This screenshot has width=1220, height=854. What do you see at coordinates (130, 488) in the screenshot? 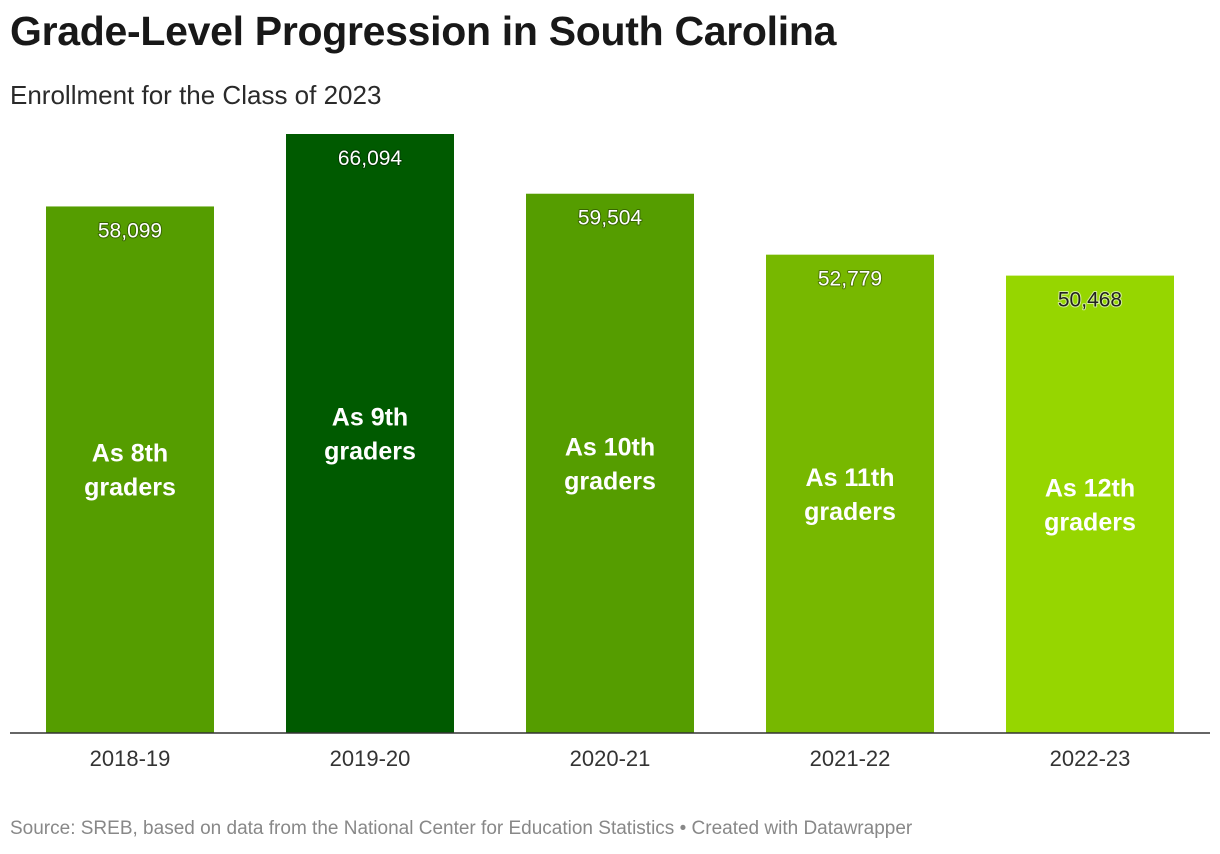
I see `grade-label-2018-19-line-2: graders` at bounding box center [130, 488].